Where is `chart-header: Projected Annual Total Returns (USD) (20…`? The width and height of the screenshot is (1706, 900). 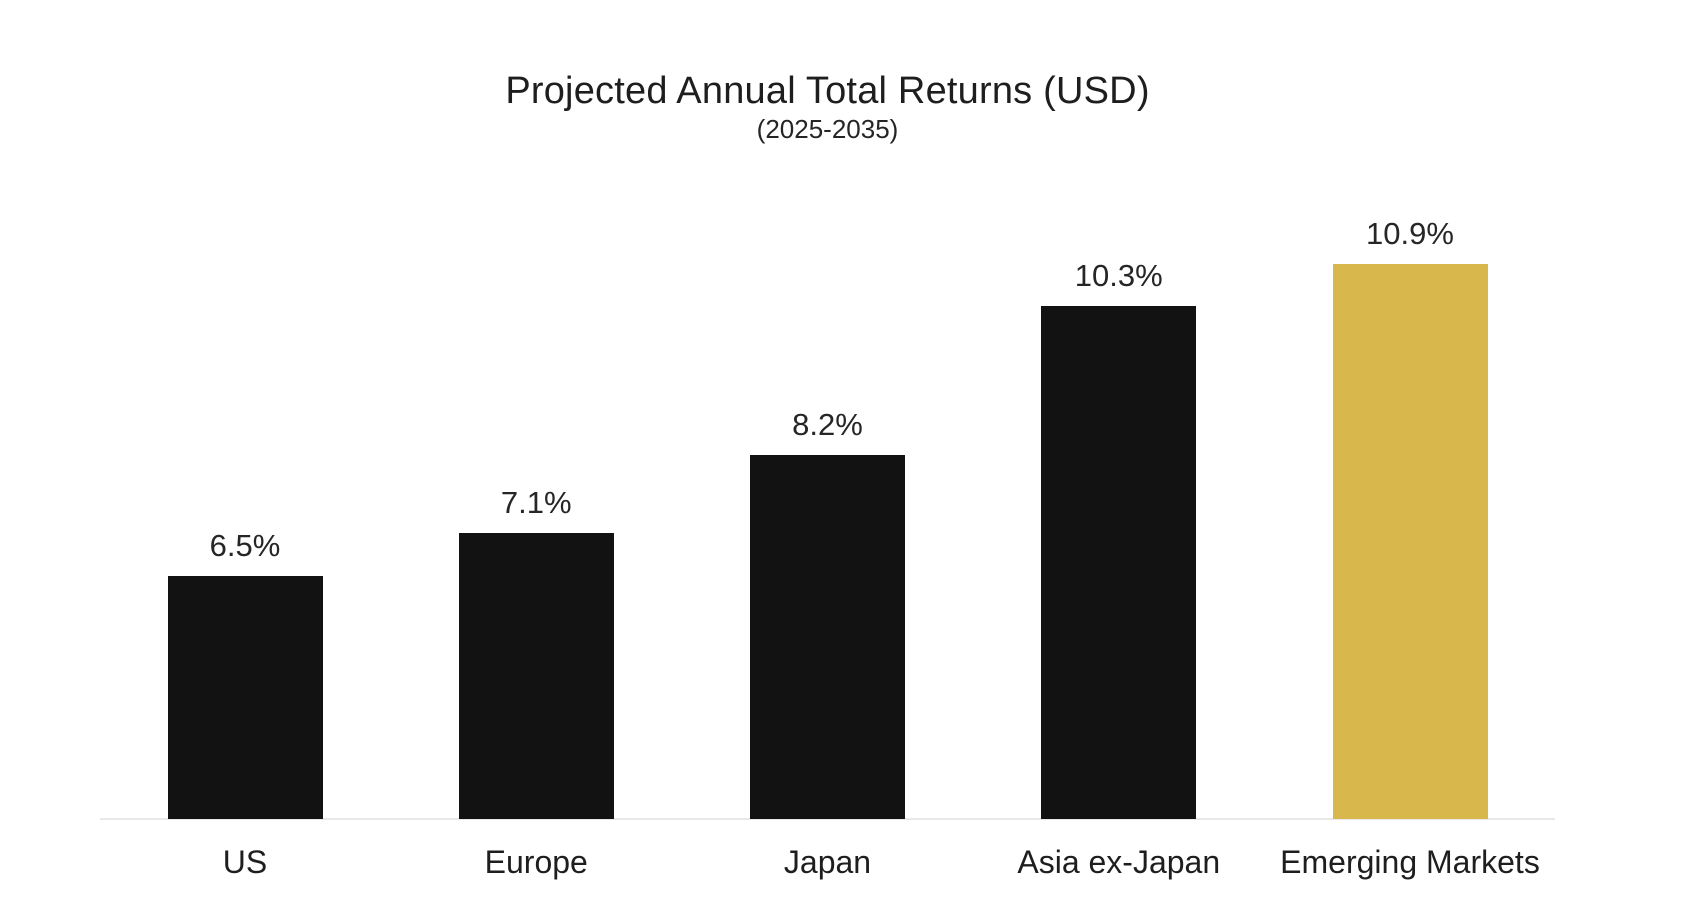
chart-header: Projected Annual Total Returns (USD) (20… is located at coordinates (827, 107).